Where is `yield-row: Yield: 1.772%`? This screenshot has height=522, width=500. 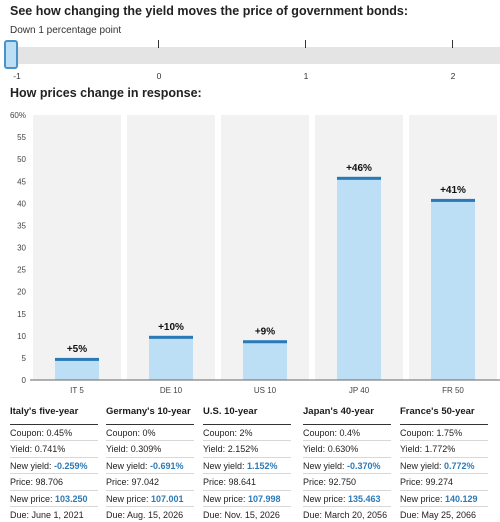 yield-row: Yield: 1.772% is located at coordinates (444, 449).